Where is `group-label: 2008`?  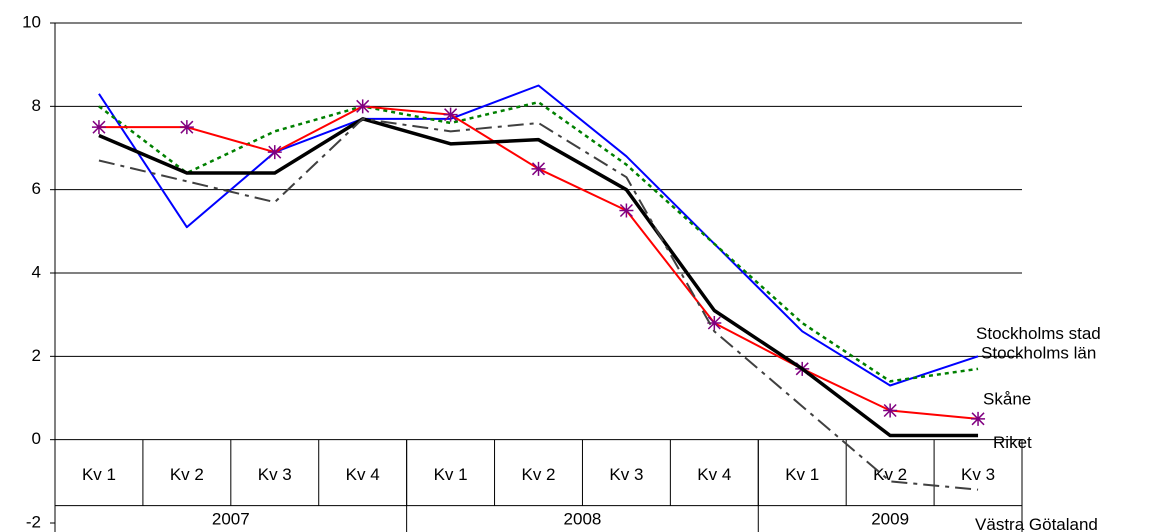
group-label: 2008 is located at coordinates (583, 518).